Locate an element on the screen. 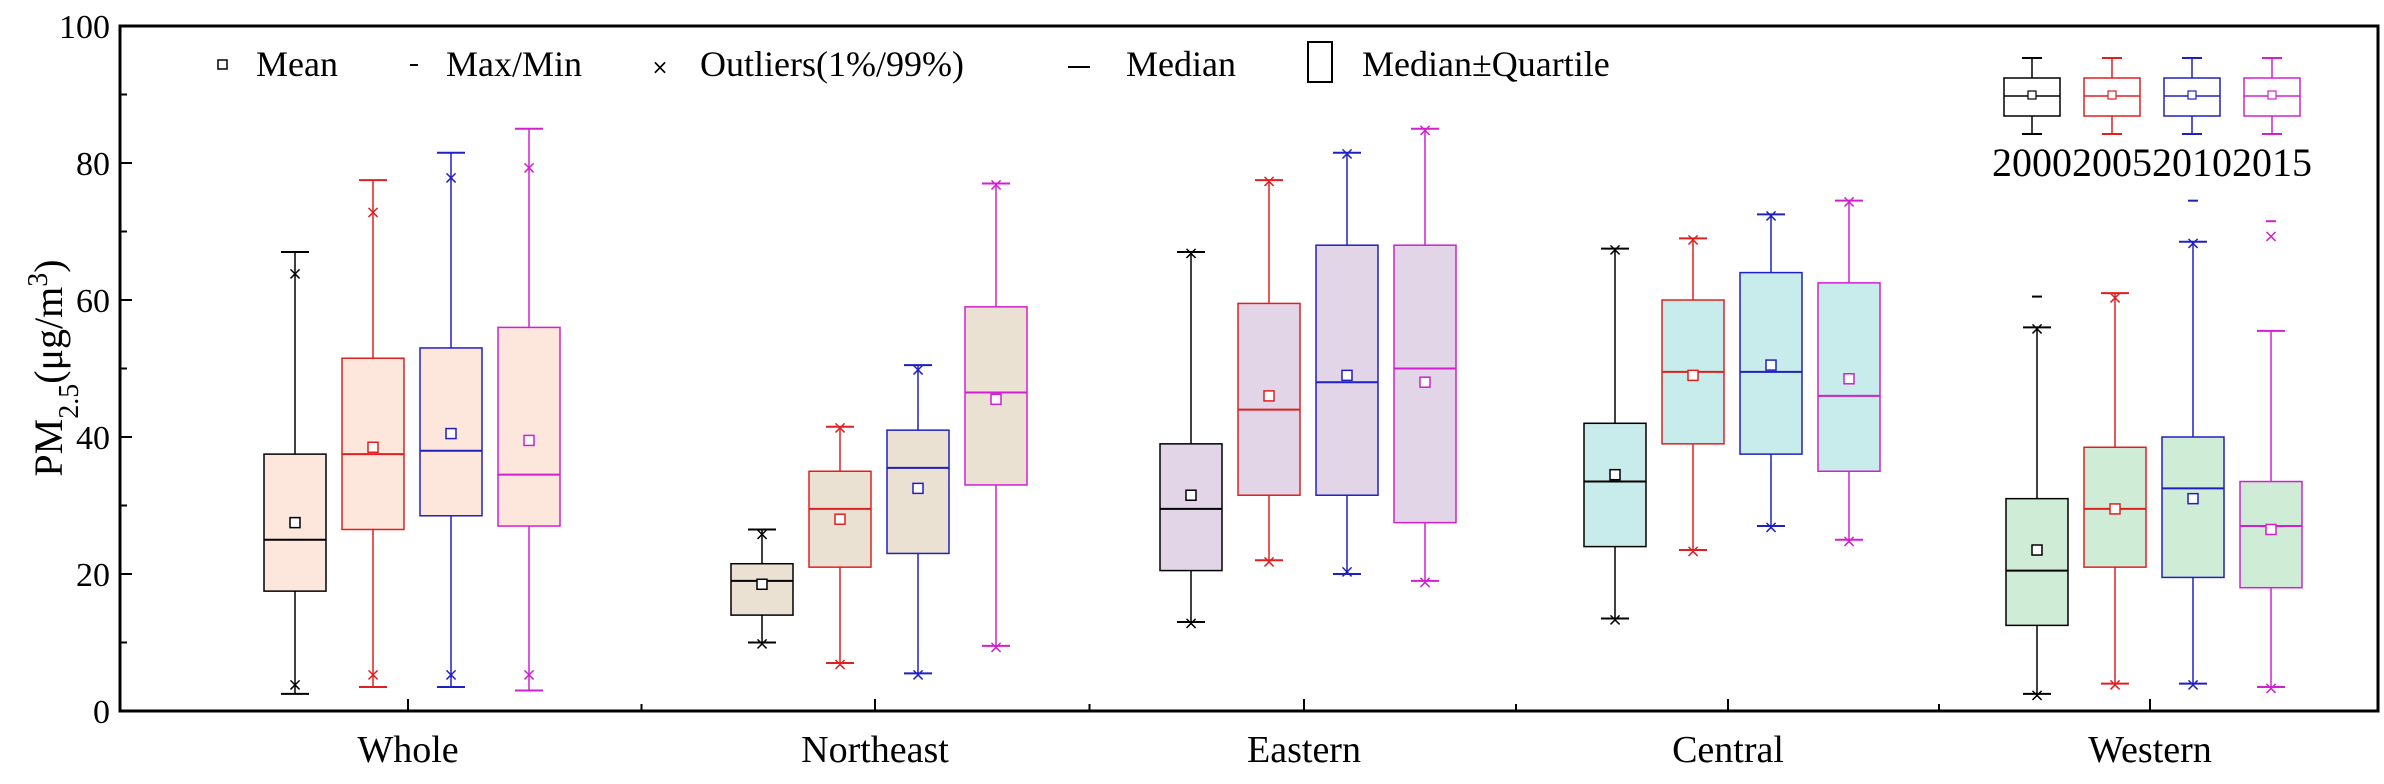 This screenshot has width=2384, height=784. year-legend-label: 2015 is located at coordinates (2272, 162).